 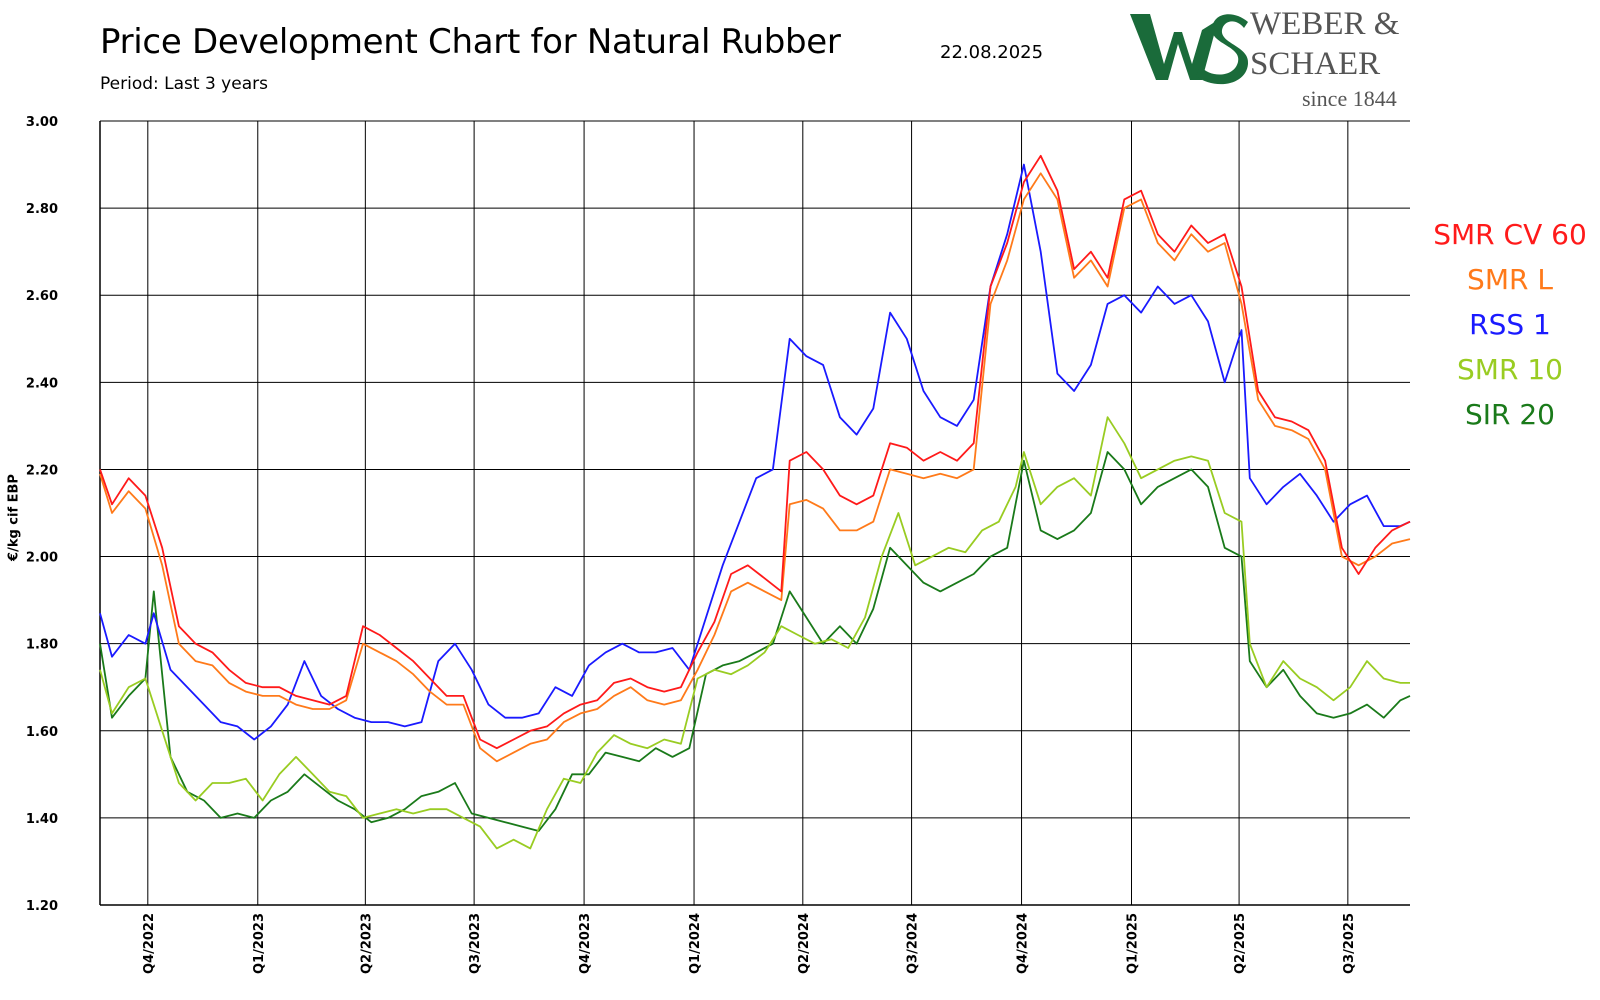 What do you see at coordinates (1023, 943) in the screenshot?
I see `x-tick-label: Q4/2024` at bounding box center [1023, 943].